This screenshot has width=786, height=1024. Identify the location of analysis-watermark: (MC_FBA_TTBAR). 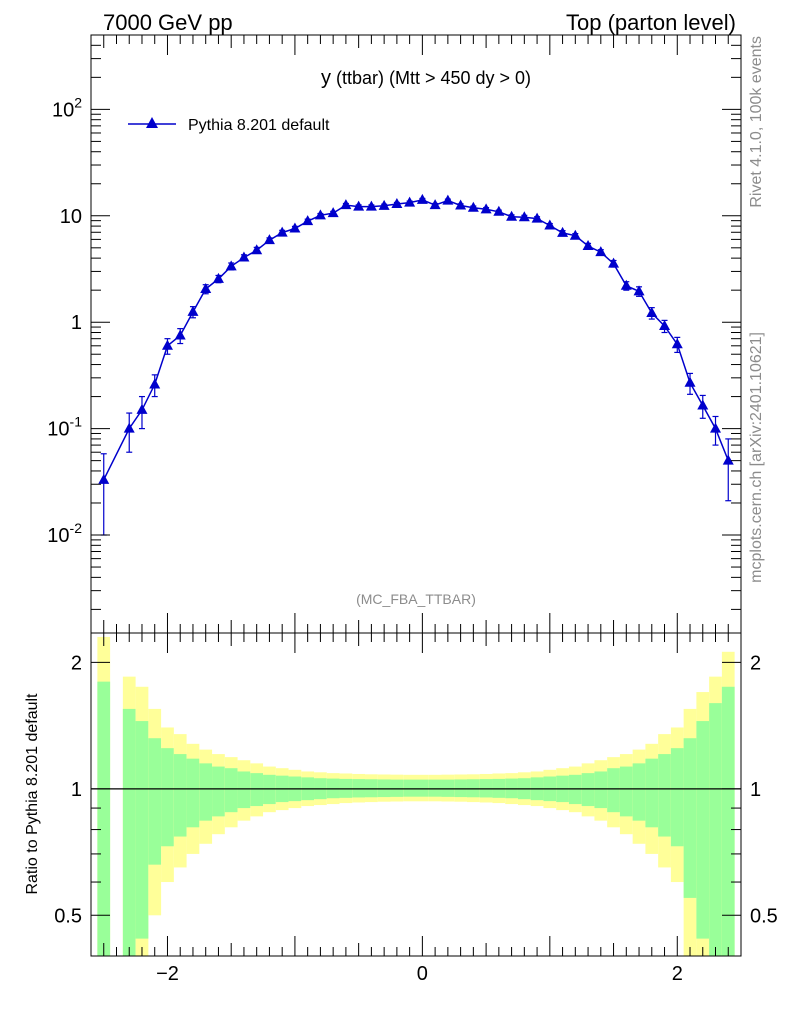
(416, 599).